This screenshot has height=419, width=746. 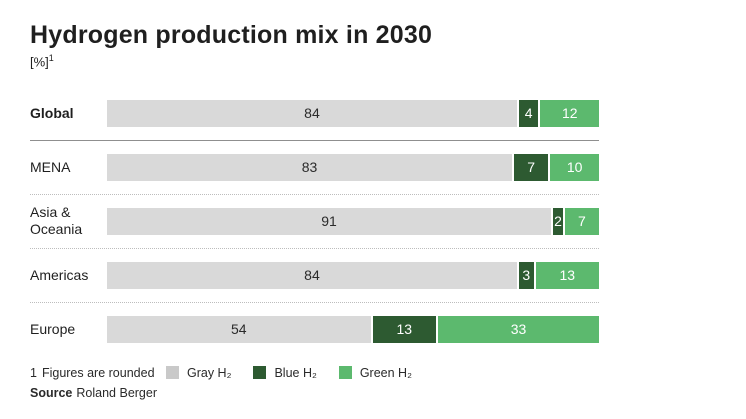 I want to click on bar-segment-green: 33, so click(x=518, y=329).